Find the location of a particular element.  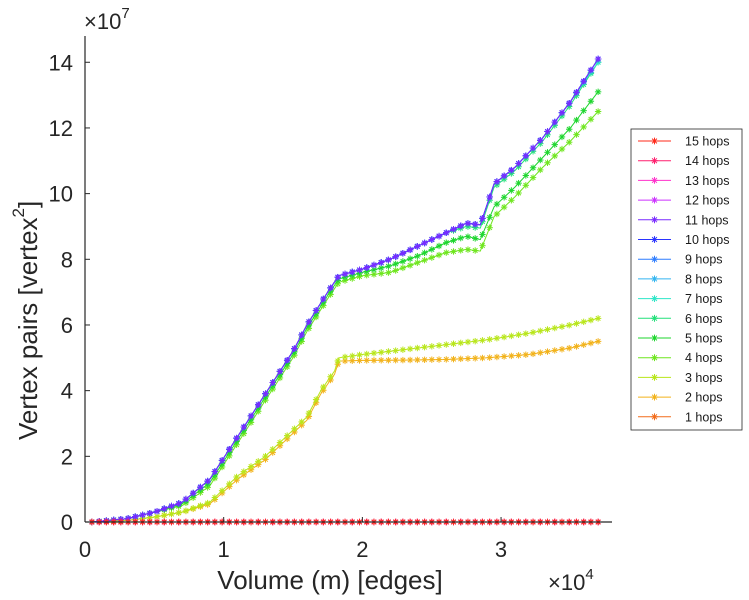

y-tick-label: 10 is located at coordinates (61, 194).